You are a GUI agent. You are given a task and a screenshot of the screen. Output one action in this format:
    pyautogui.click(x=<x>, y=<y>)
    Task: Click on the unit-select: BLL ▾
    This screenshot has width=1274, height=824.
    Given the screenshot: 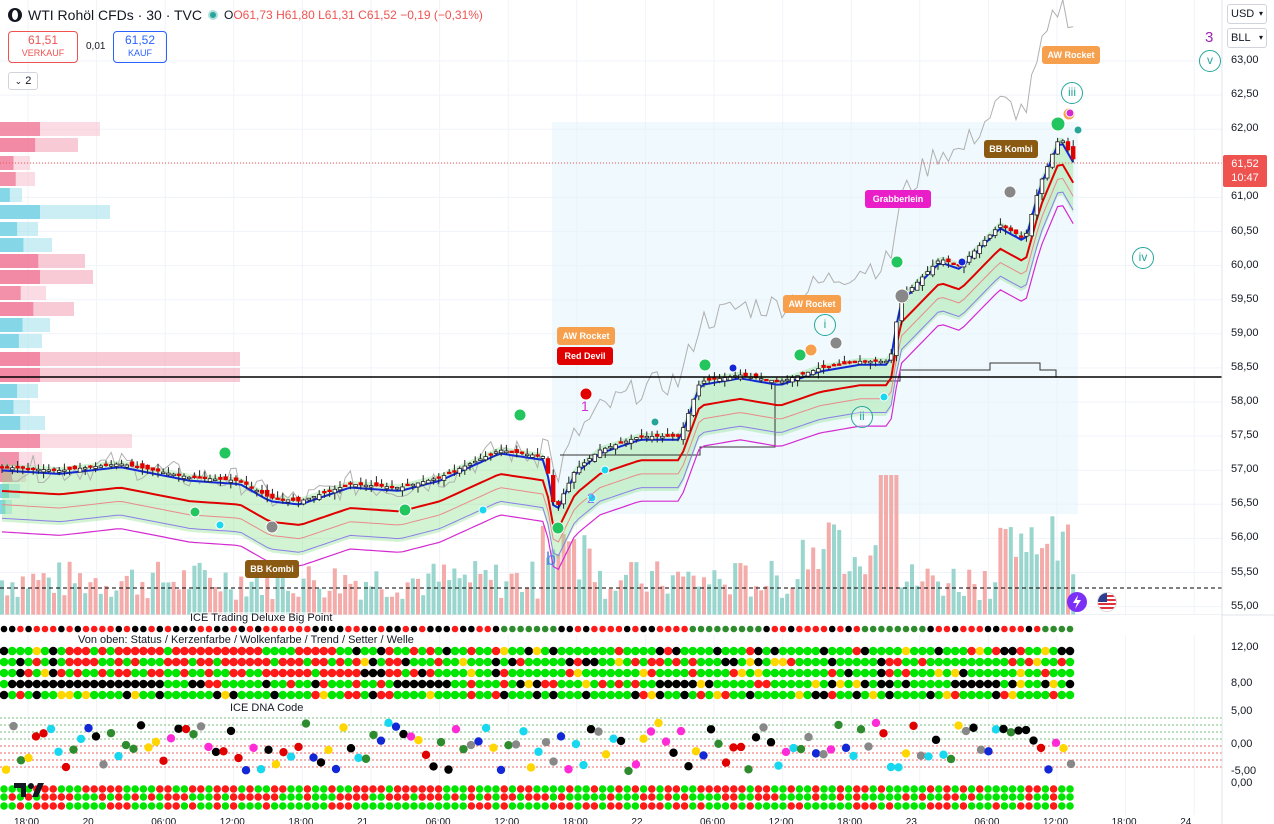 What is the action you would take?
    pyautogui.click(x=1247, y=38)
    